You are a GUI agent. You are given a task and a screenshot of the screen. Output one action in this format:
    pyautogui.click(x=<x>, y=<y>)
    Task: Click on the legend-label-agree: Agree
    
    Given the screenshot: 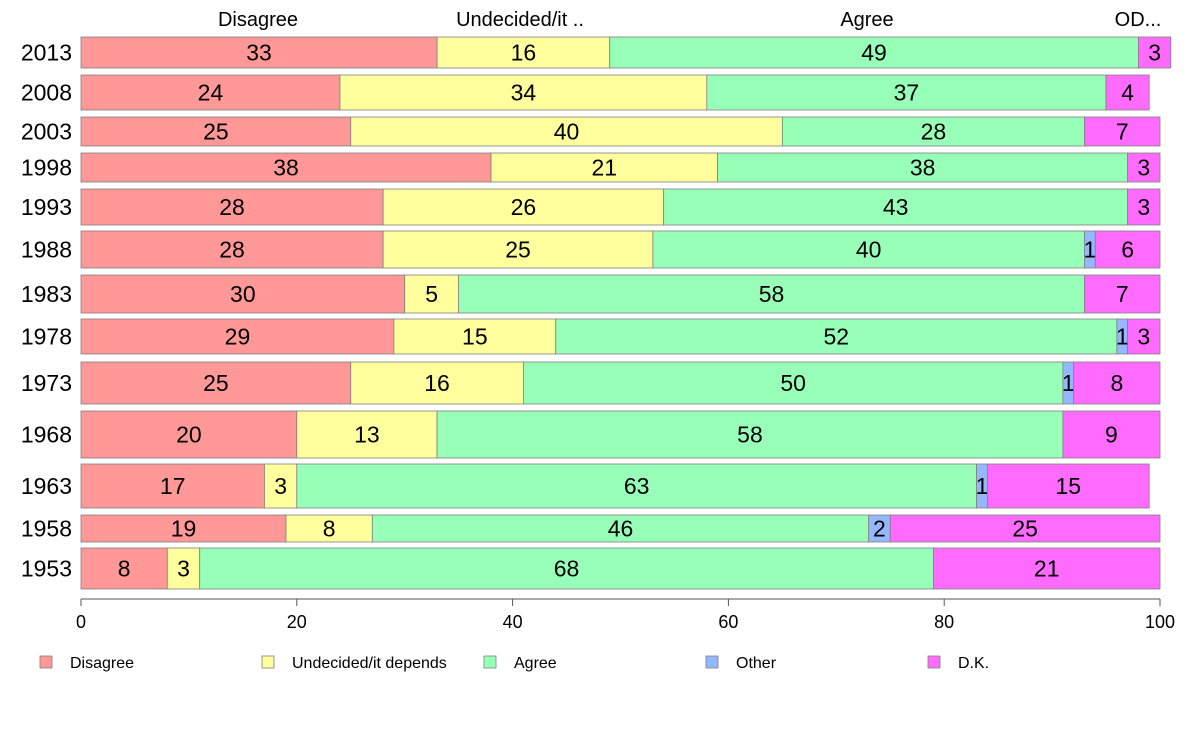 What is the action you would take?
    pyautogui.click(x=535, y=663)
    